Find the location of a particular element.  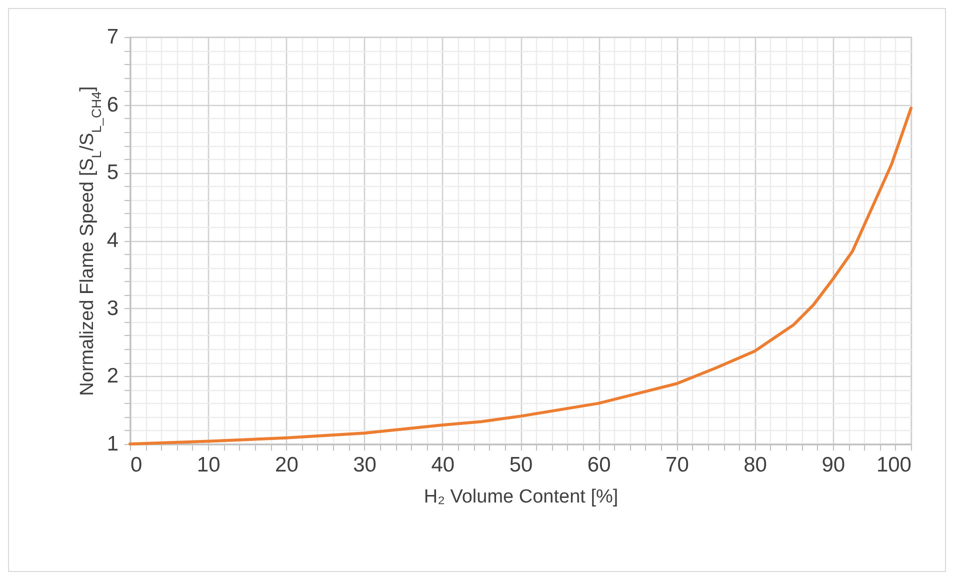

y-tick-label: 6 is located at coordinates (112, 104).